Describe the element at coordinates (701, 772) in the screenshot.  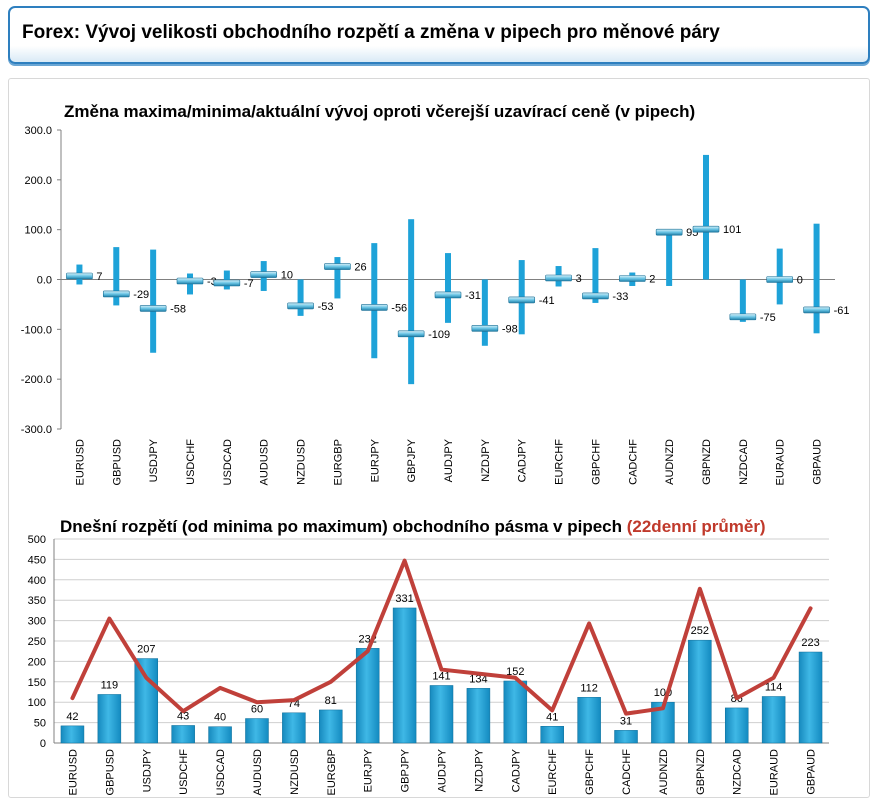
I see `x-category-label: GBPNZD` at that location.